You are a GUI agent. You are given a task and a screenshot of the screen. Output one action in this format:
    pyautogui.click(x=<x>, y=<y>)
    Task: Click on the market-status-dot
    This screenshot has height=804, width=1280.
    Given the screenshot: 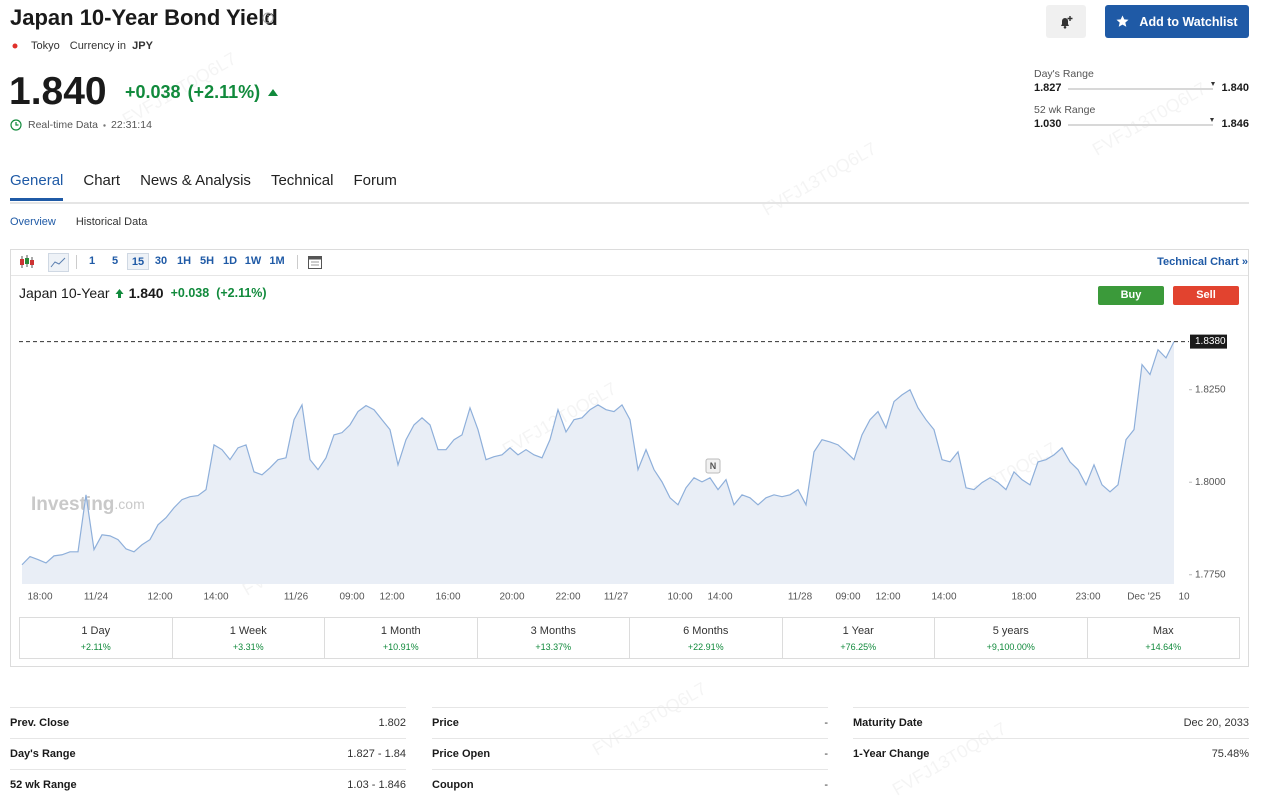 What is the action you would take?
    pyautogui.click(x=15, y=46)
    